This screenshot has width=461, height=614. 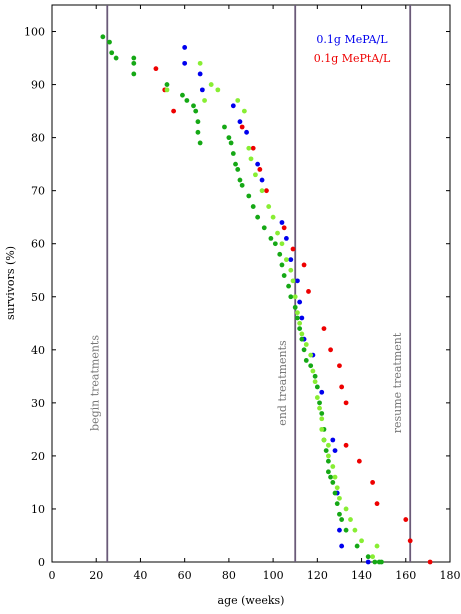 What do you see at coordinates (38, 350) in the screenshot?
I see `y-tick-label: 40` at bounding box center [38, 350].